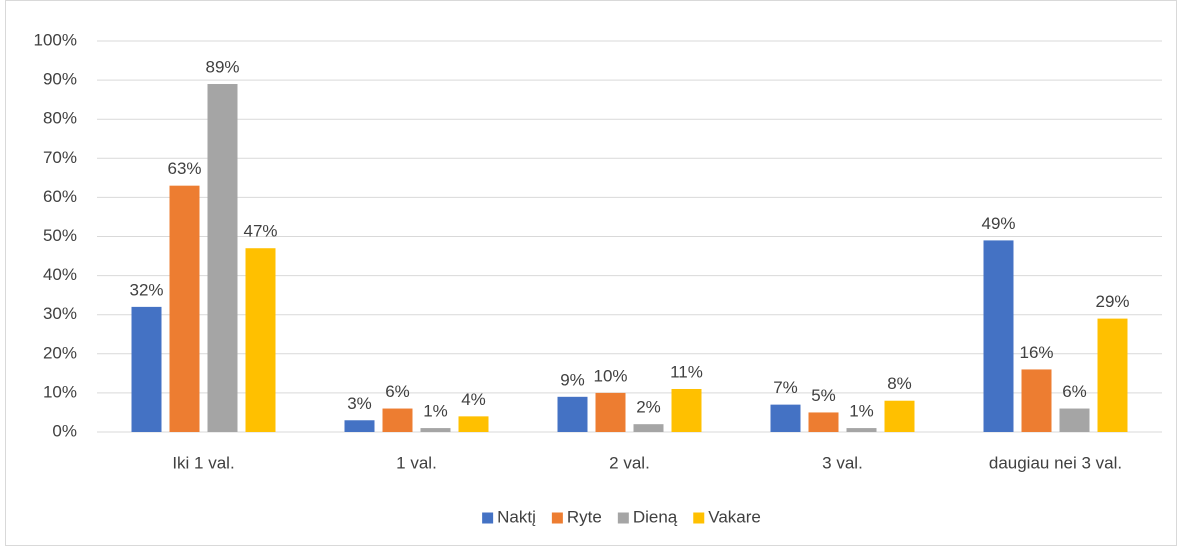 This screenshot has height=547, width=1178. What do you see at coordinates (610, 375) in the screenshot?
I see `data-label: 10%` at bounding box center [610, 375].